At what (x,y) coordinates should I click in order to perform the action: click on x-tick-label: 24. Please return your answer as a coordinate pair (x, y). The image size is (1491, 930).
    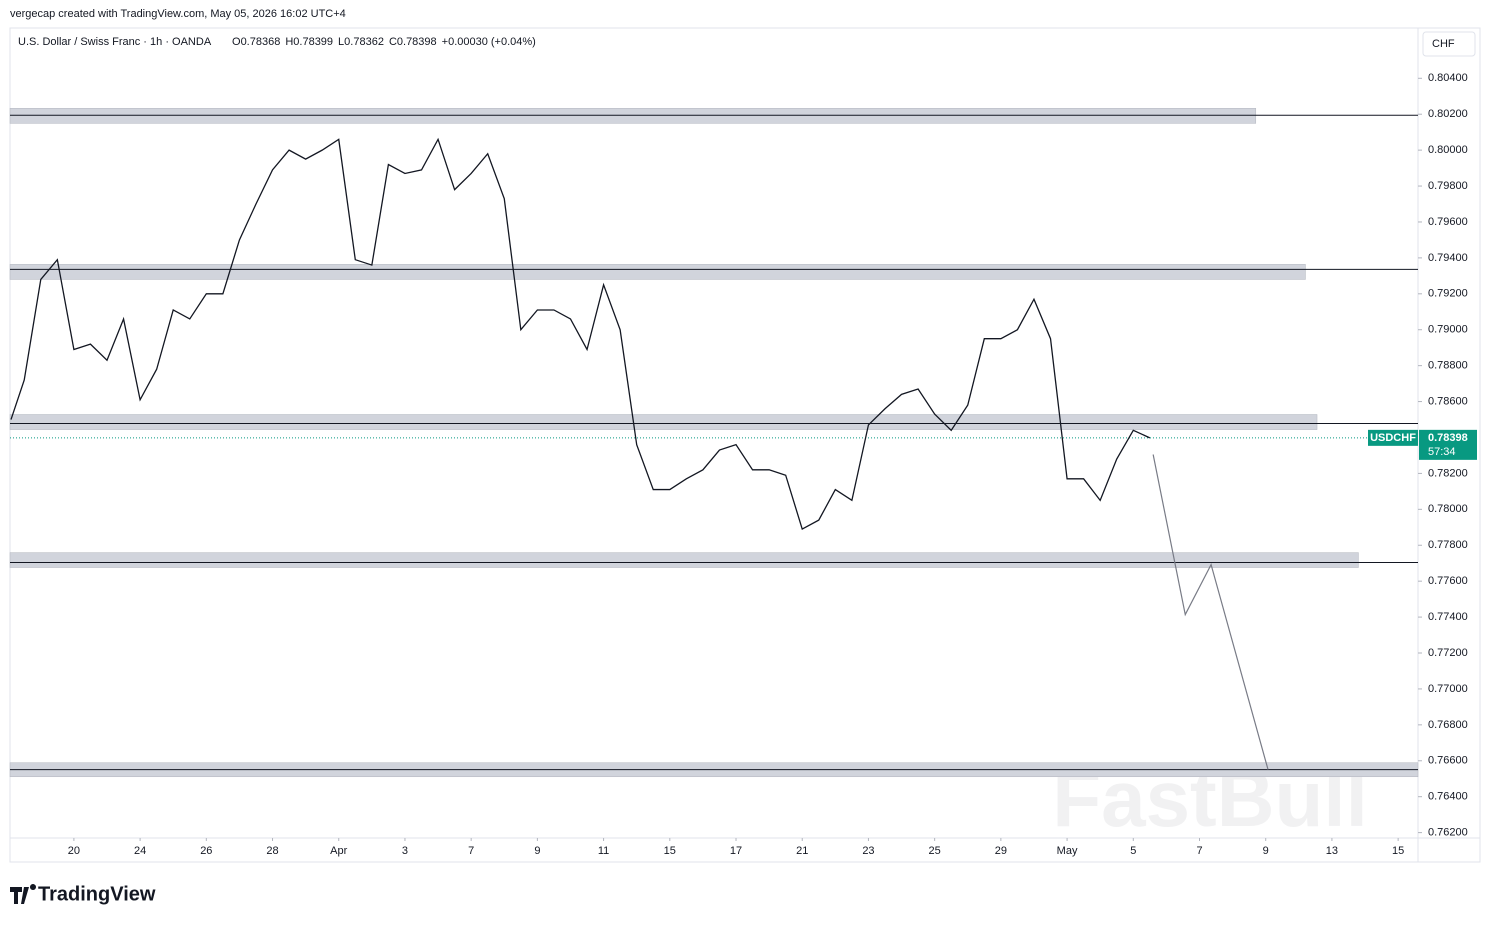
    Looking at the image, I should click on (140, 851).